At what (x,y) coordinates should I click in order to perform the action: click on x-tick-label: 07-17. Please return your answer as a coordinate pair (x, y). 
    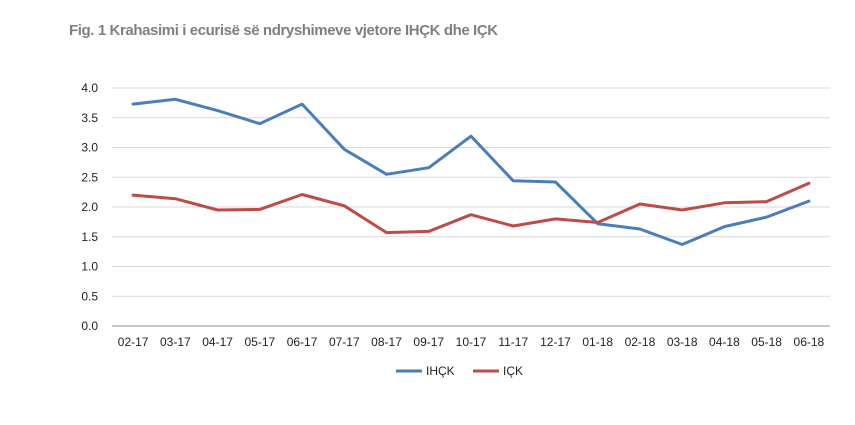
    Looking at the image, I should click on (344, 342).